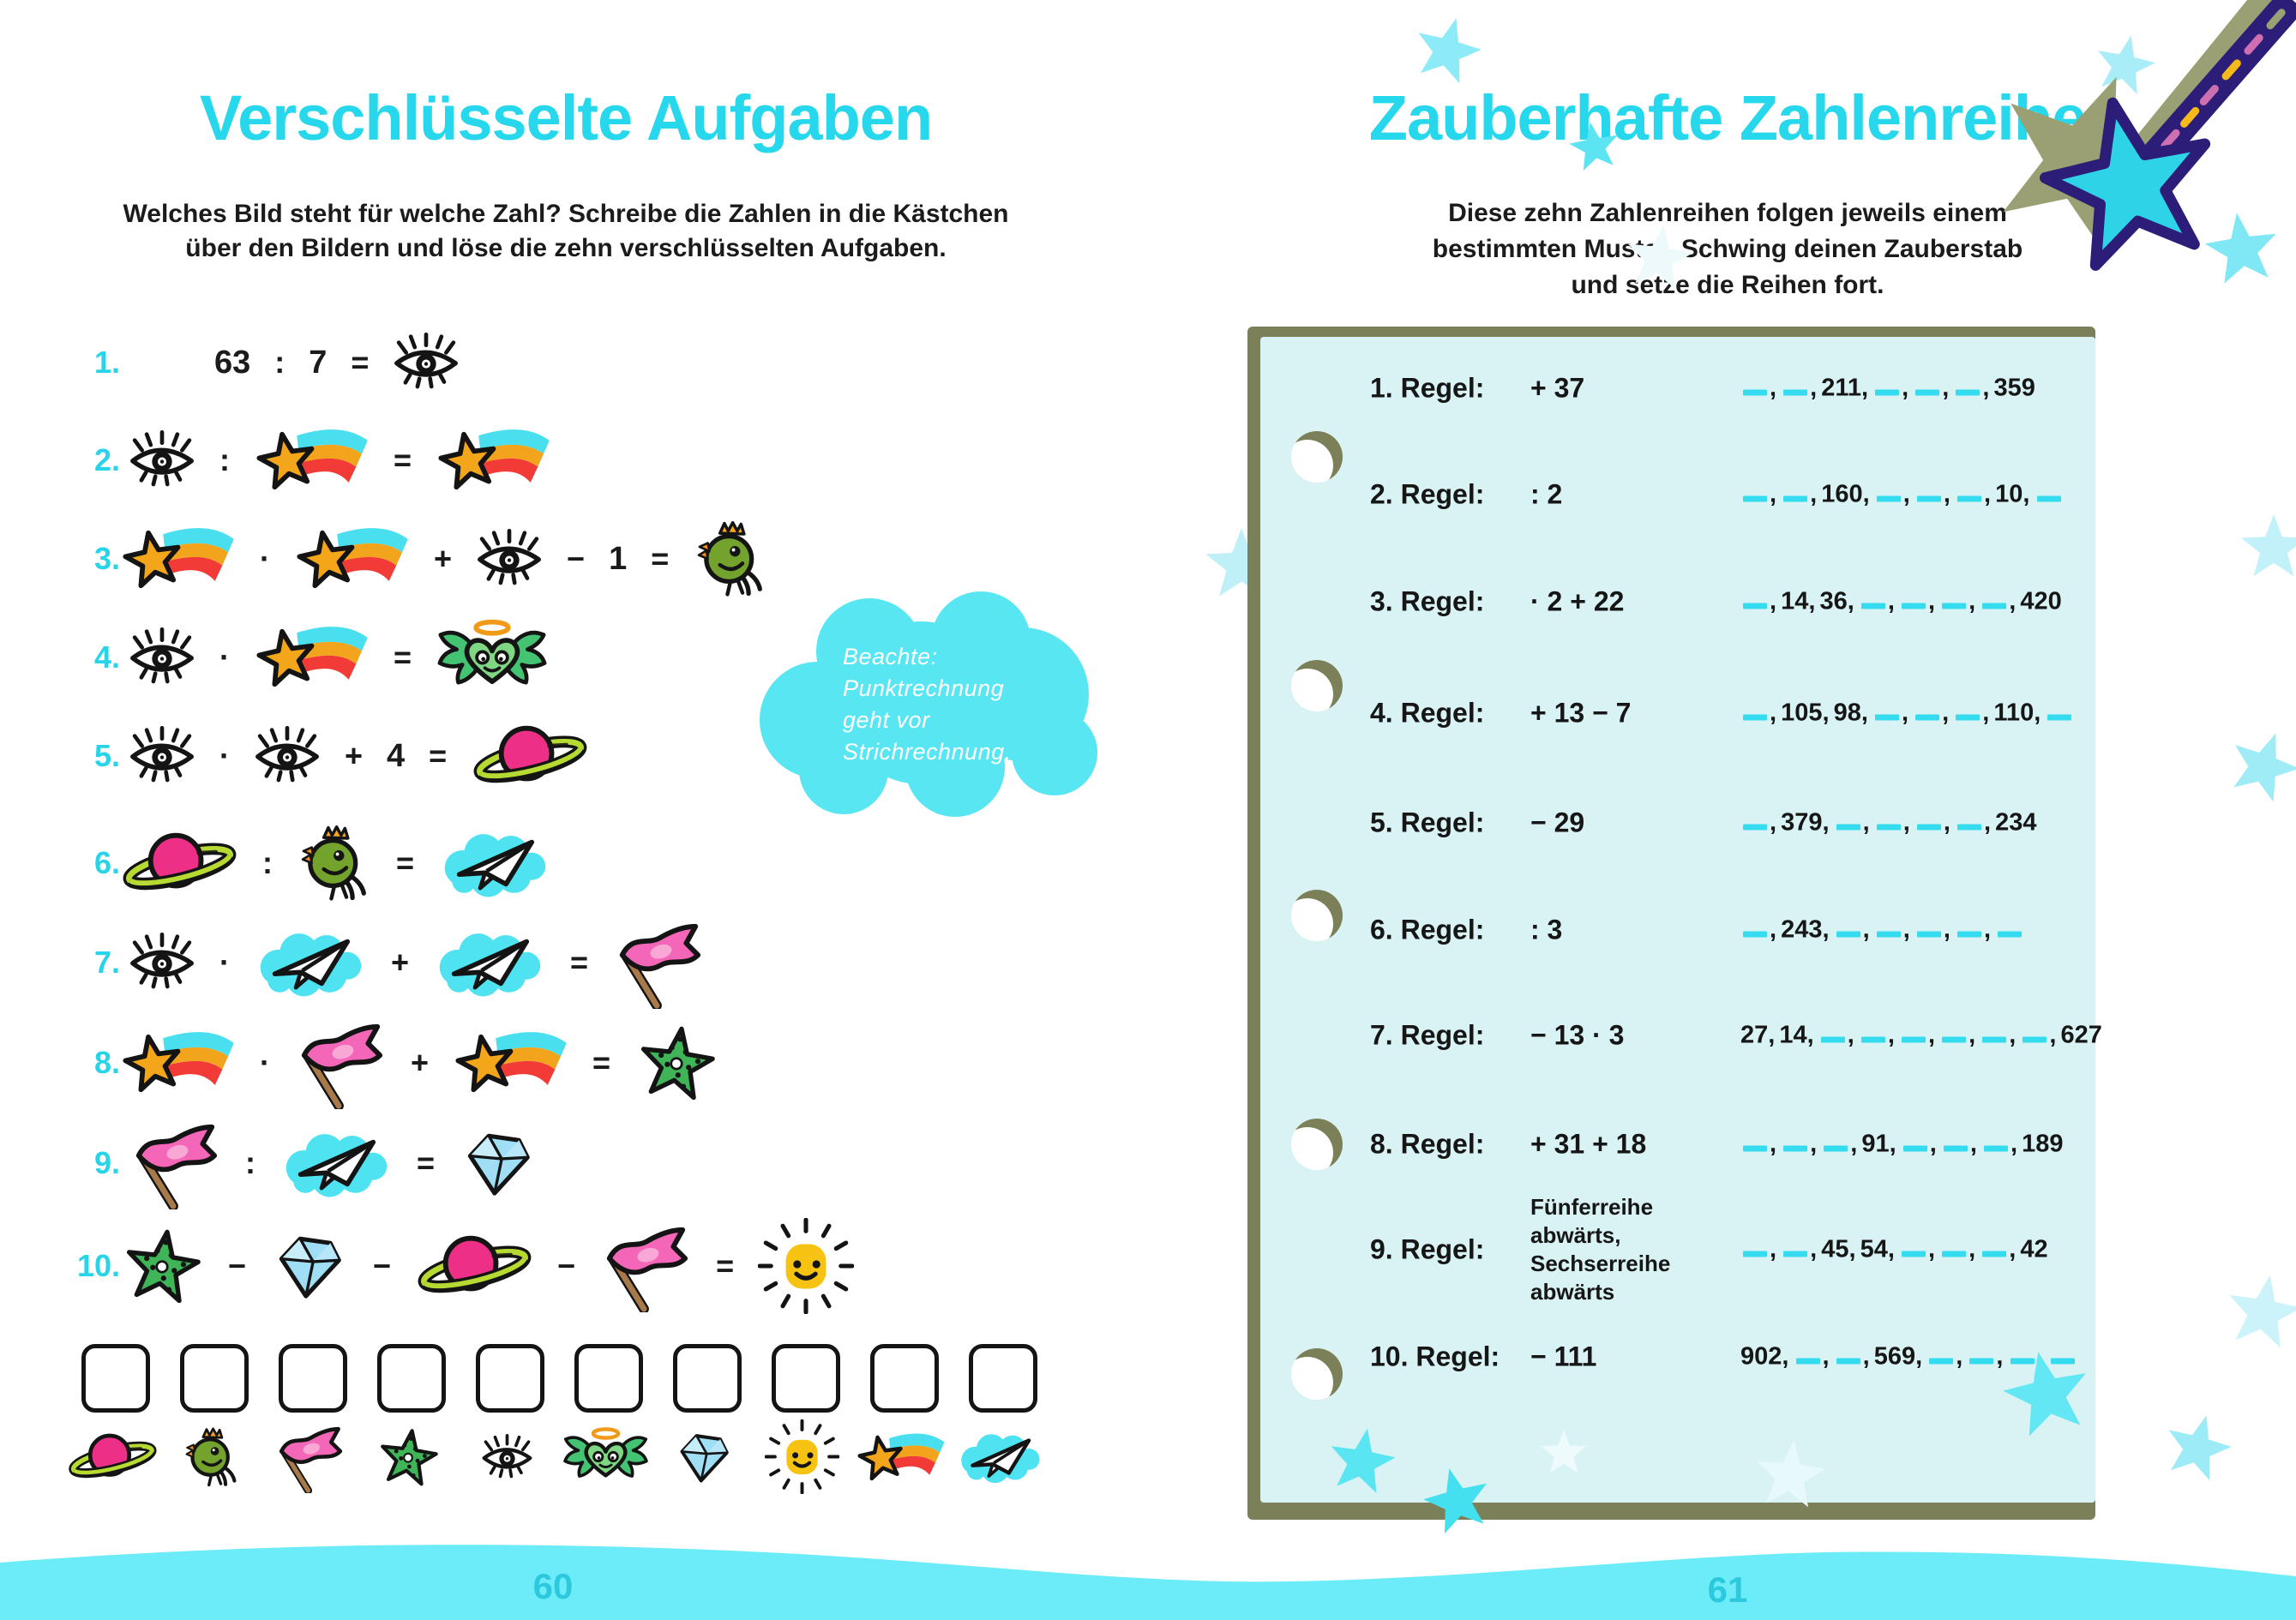 The width and height of the screenshot is (2296, 1620). Describe the element at coordinates (1427, 601) in the screenshot. I see `rule-label: 3. Regel:` at that location.